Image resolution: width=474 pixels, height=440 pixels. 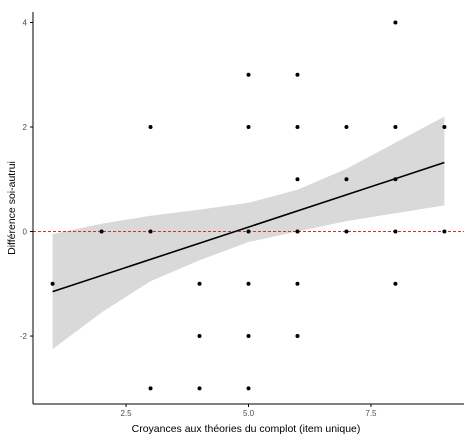 I want to click on y-tick-label: 4, so click(x=25, y=22).